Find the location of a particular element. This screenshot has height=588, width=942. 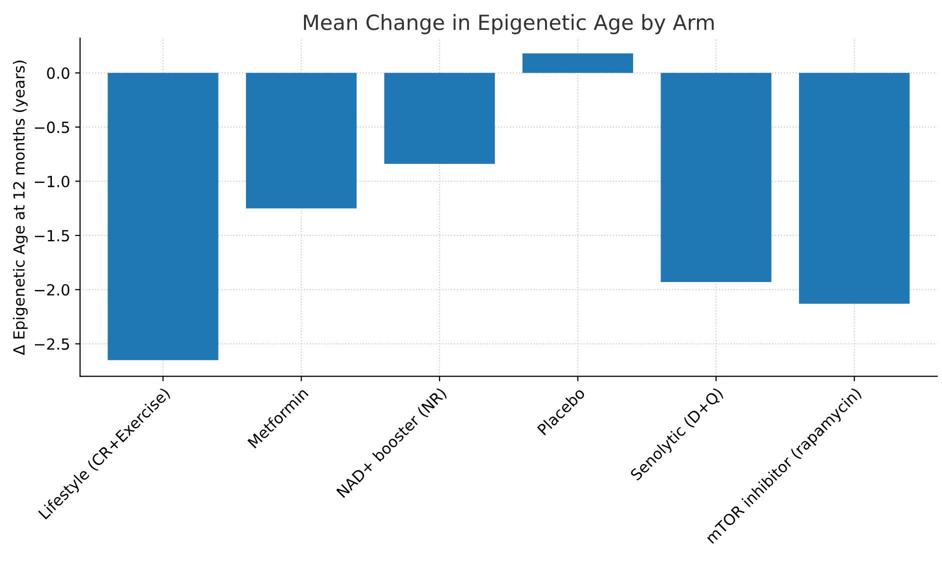

y-tick-label: −0.5 is located at coordinates (52, 128).